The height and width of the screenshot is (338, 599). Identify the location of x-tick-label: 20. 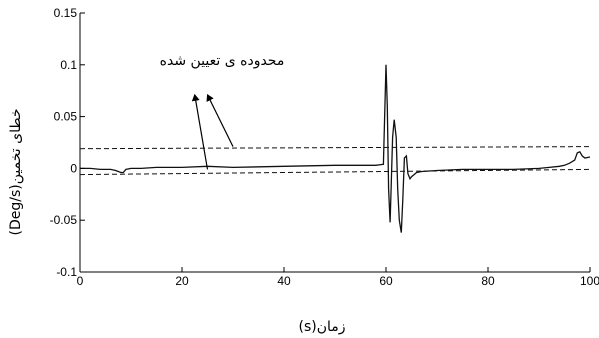
(182, 281).